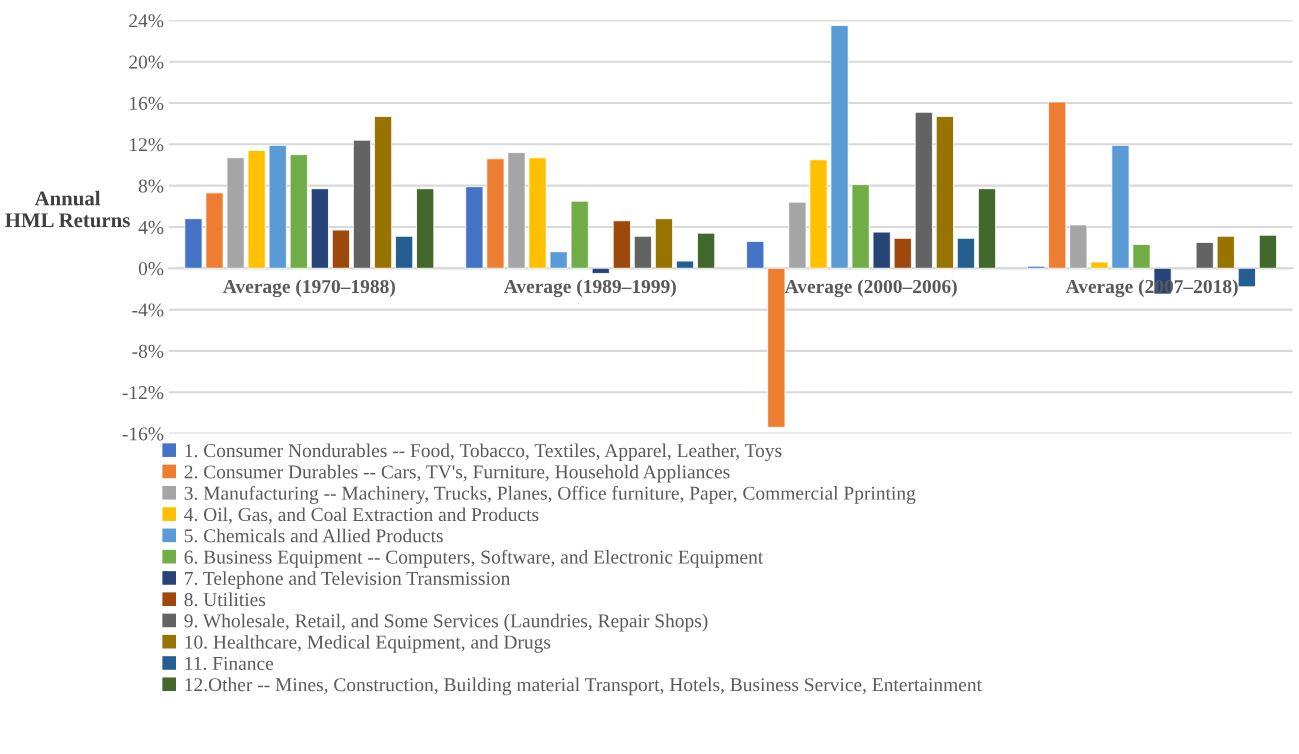  I want to click on y-tick-label: 16%, so click(147, 103).